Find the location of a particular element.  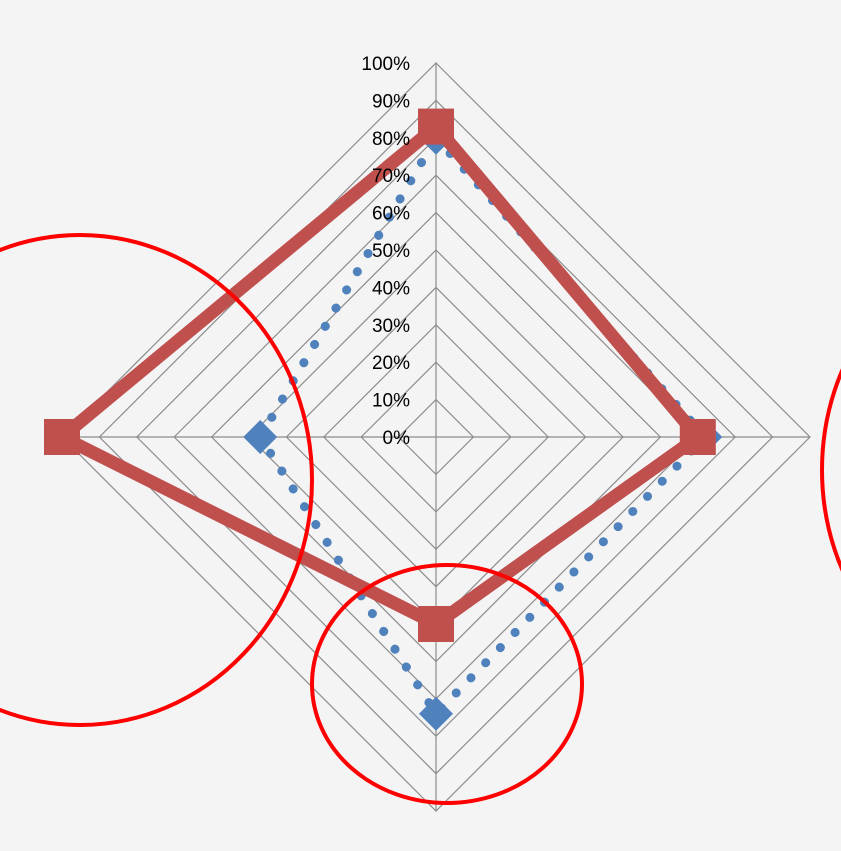

tick-label: 90% is located at coordinates (391, 101).